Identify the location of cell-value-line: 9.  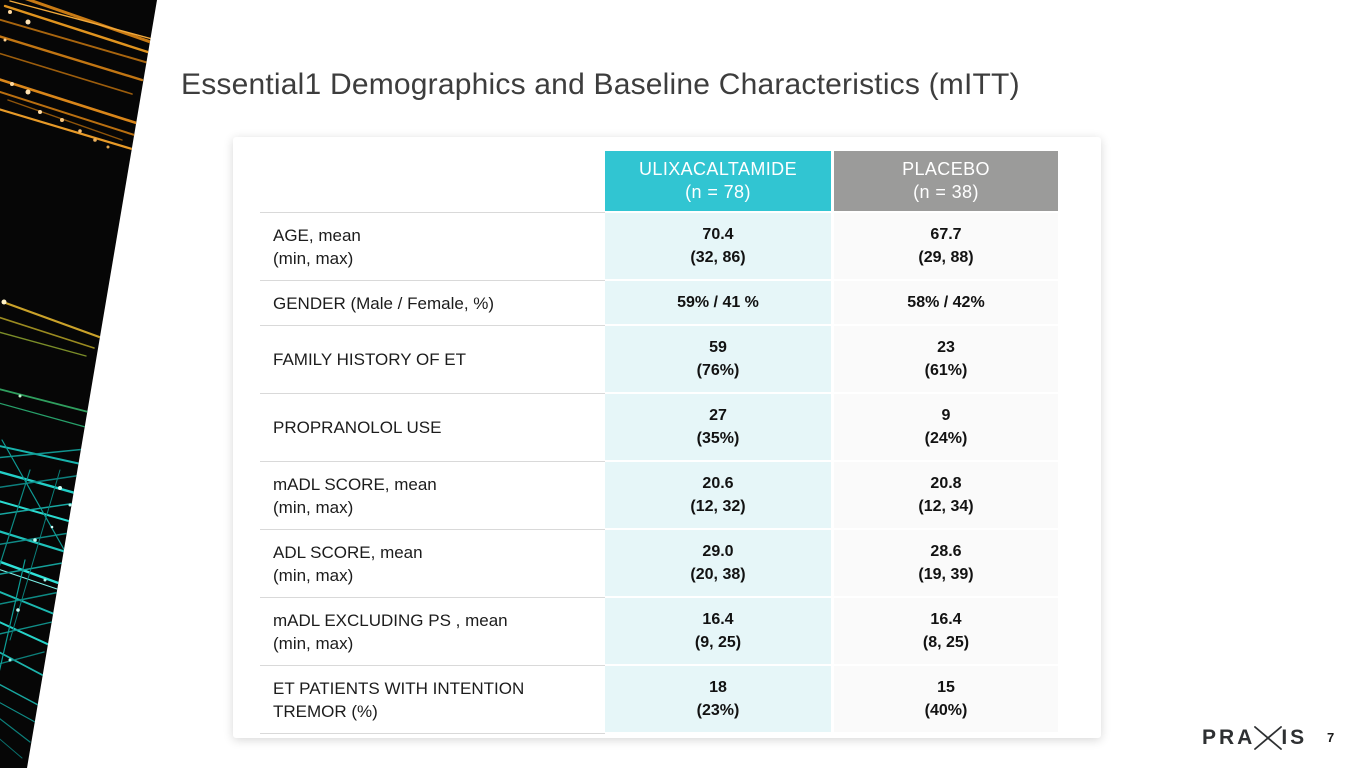
(946, 415).